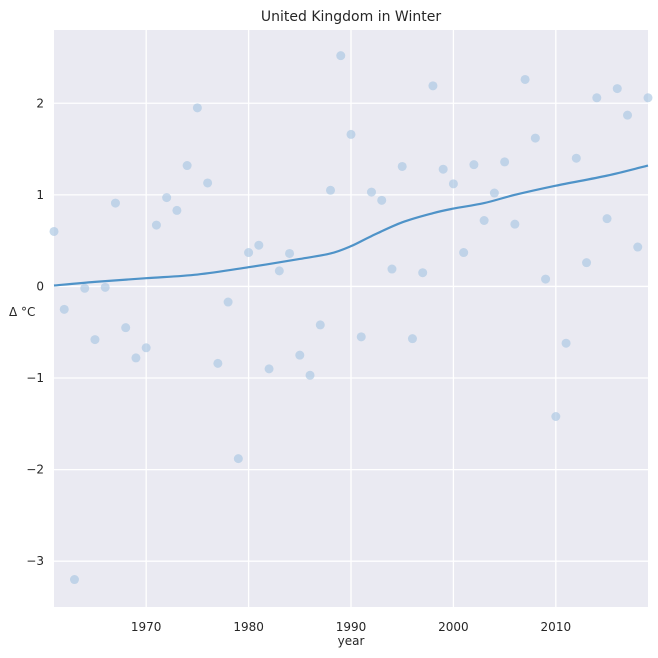 This screenshot has width=658, height=658. What do you see at coordinates (35, 332) in the screenshot?
I see `y-tick-labels: −3 −2 −1 0 1 2` at bounding box center [35, 332].